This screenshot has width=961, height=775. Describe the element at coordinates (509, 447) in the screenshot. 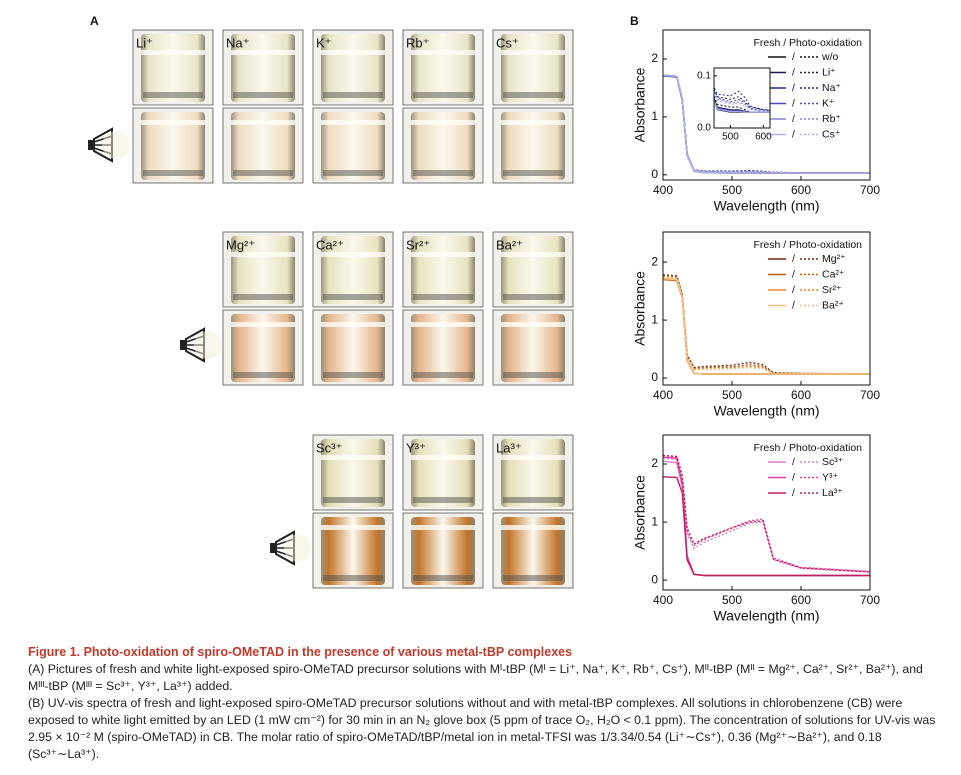

I see `ion-label: La³⁺` at that location.